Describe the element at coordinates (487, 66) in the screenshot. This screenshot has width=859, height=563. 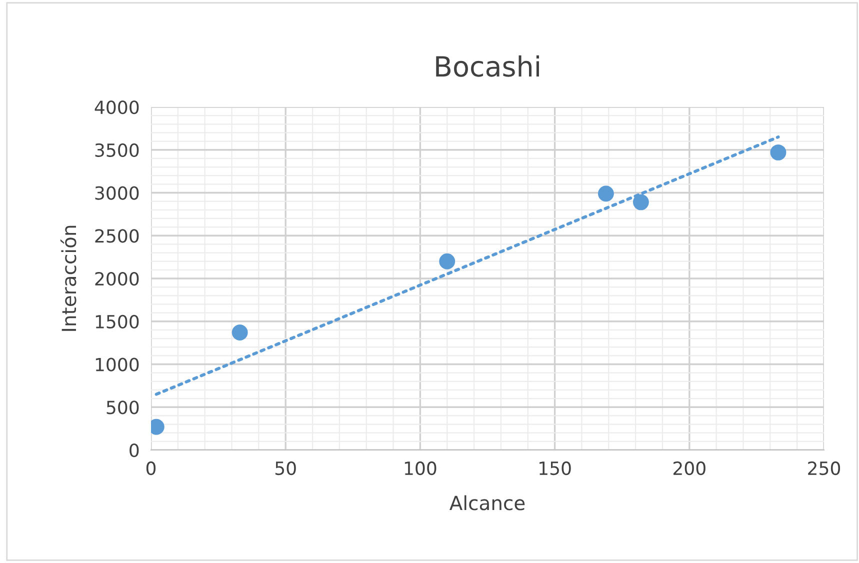
I see `chart-title: Bocashi` at that location.